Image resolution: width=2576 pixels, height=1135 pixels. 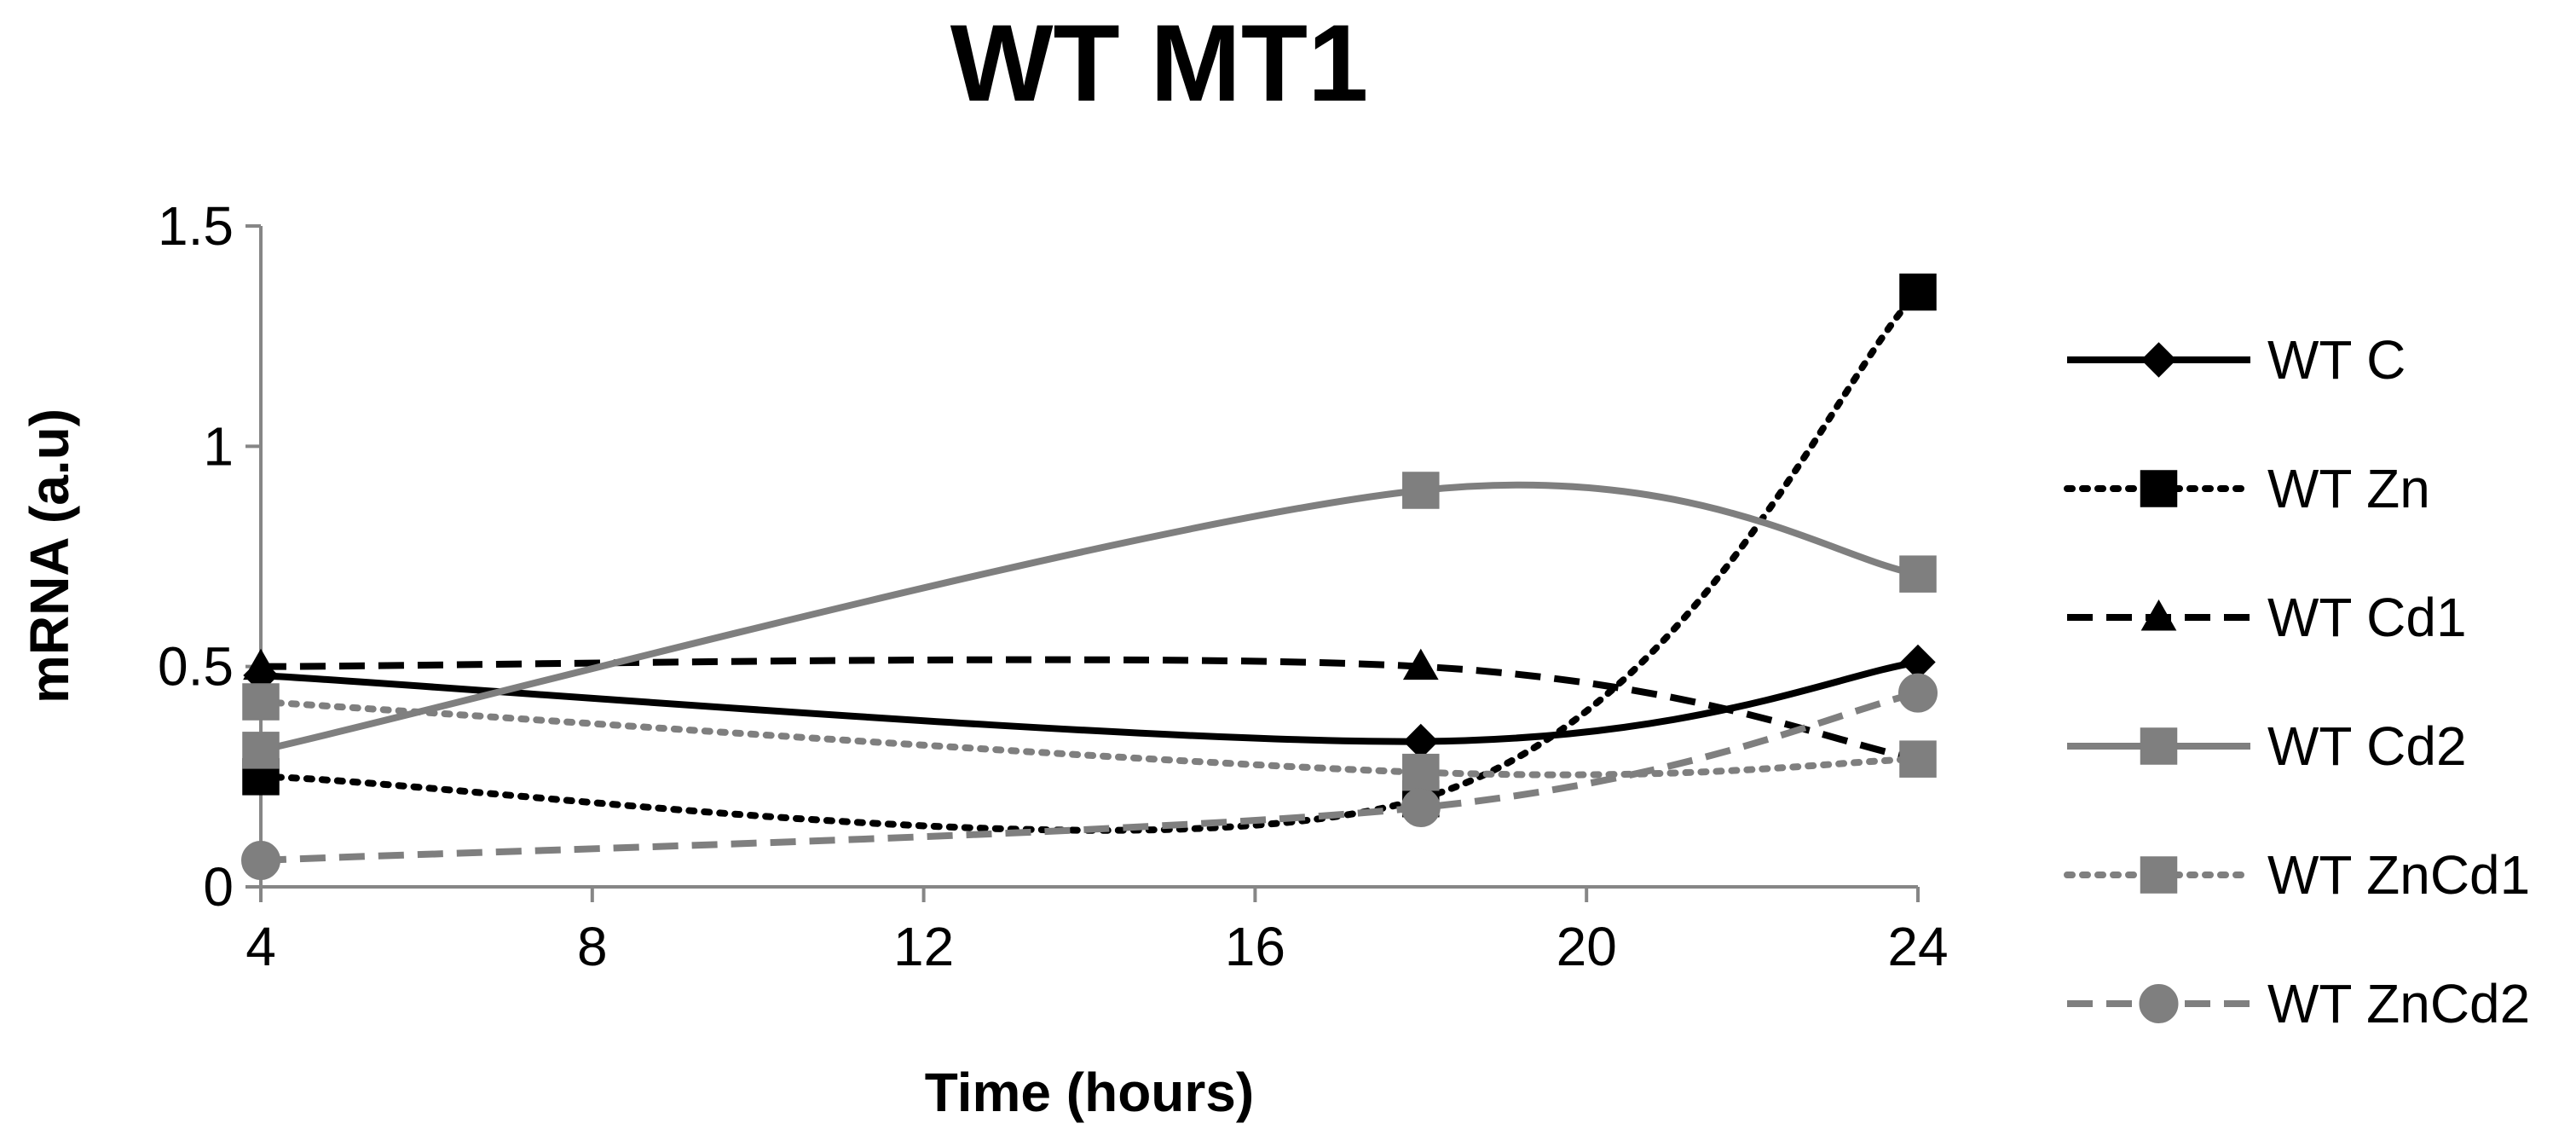 What do you see at coordinates (1917, 946) in the screenshot?
I see `x-tick-label: 24` at bounding box center [1917, 946].